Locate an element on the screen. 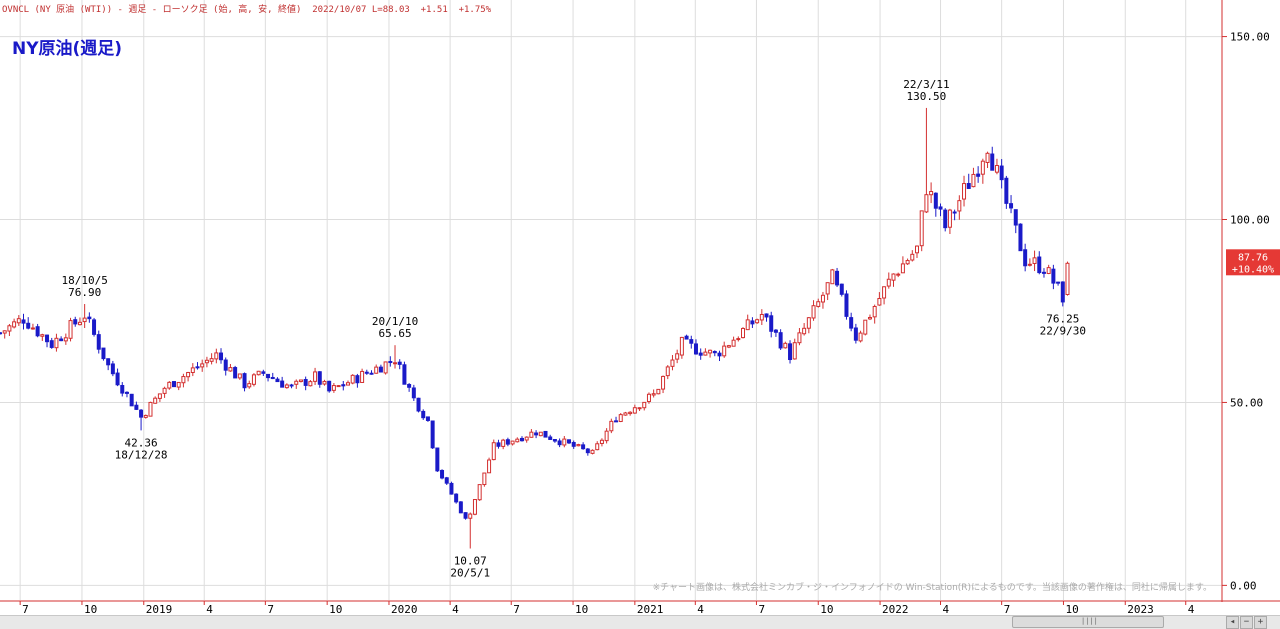 This screenshot has width=1280, height=629. header-last: L=88.03 is located at coordinates (390, 10).